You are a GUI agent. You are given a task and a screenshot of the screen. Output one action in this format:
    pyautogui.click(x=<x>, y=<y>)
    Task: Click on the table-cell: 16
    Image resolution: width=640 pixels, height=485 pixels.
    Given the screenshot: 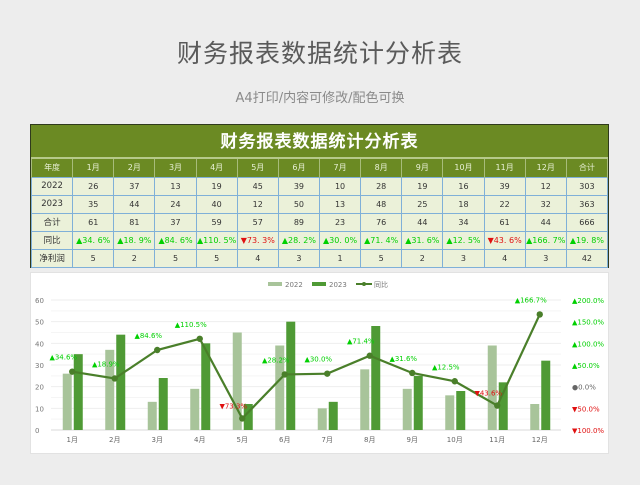 What is the action you would take?
    pyautogui.click(x=463, y=186)
    